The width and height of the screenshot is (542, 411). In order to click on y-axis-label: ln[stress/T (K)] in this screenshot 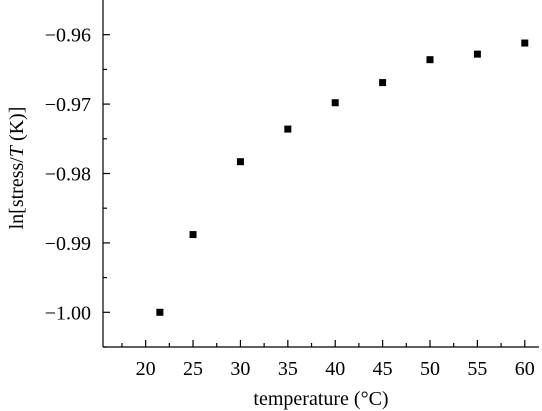, I will do `click(17, 168)`.